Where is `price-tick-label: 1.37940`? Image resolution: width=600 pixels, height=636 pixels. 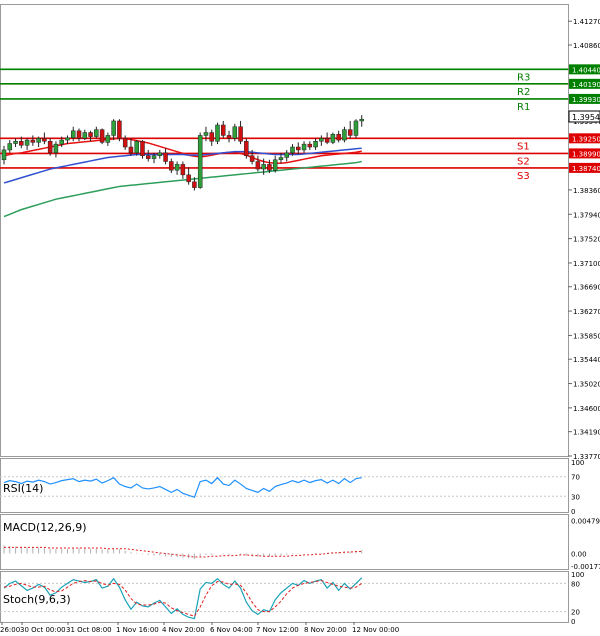
price-tick-label: 1.37940 is located at coordinates (586, 215).